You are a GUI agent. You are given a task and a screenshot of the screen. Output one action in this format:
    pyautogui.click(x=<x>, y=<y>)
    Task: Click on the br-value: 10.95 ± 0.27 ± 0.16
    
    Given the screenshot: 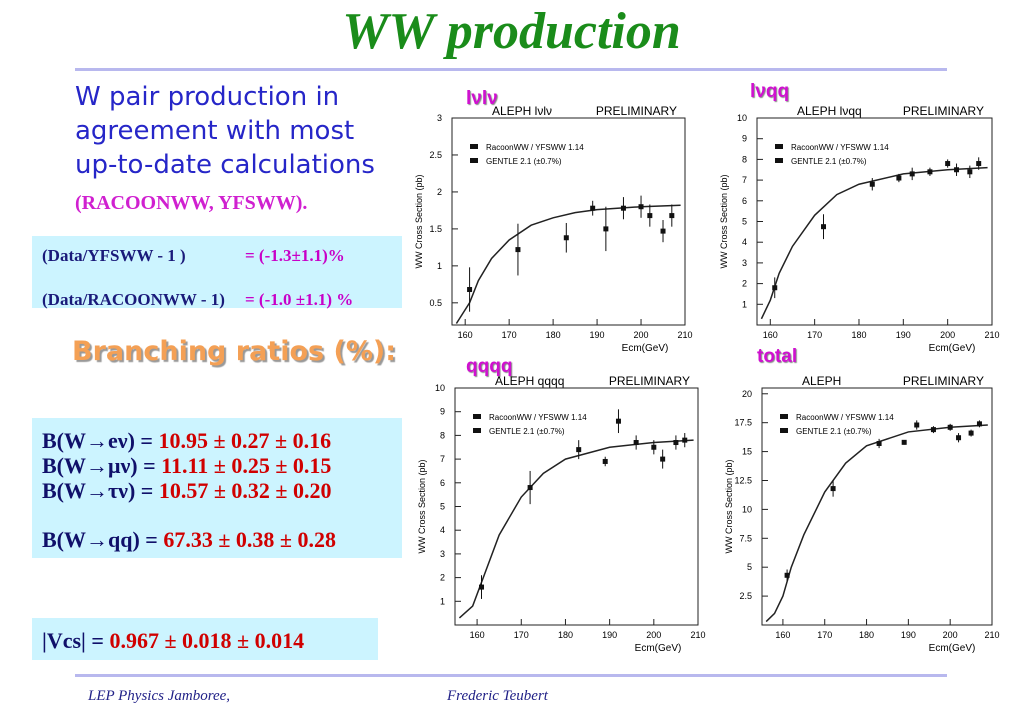 What is the action you would take?
    pyautogui.click(x=245, y=440)
    